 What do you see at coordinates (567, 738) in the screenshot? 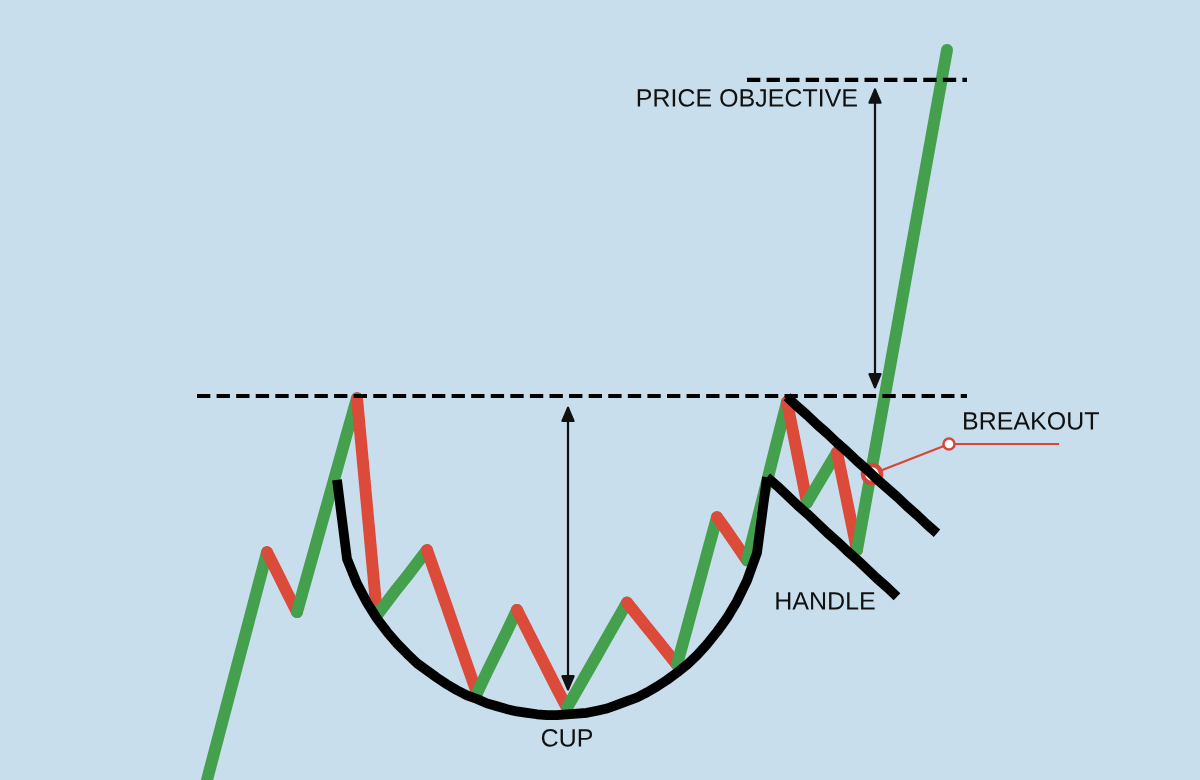
I see `annotation: CUP` at bounding box center [567, 738].